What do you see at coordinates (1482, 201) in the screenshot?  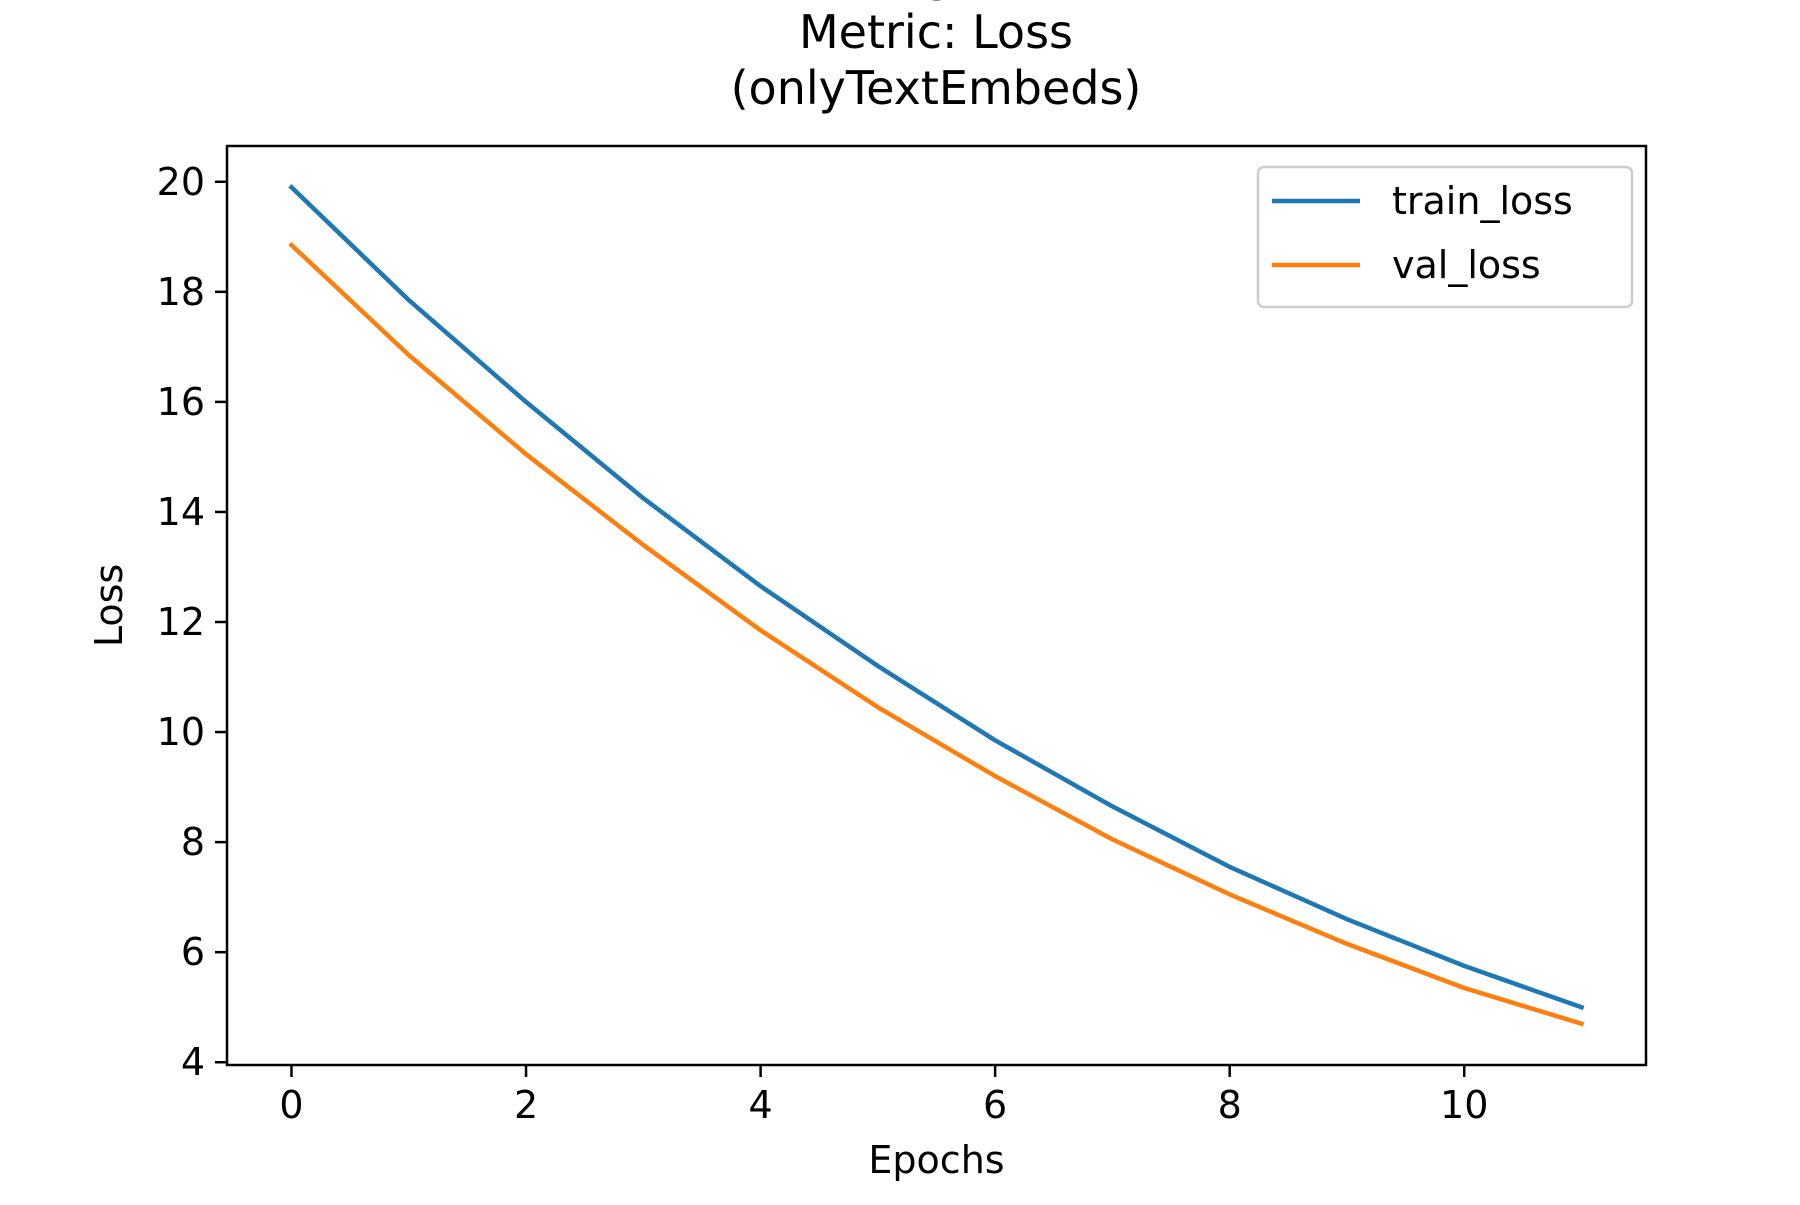 I see `legend-label-train-loss: train_loss` at bounding box center [1482, 201].